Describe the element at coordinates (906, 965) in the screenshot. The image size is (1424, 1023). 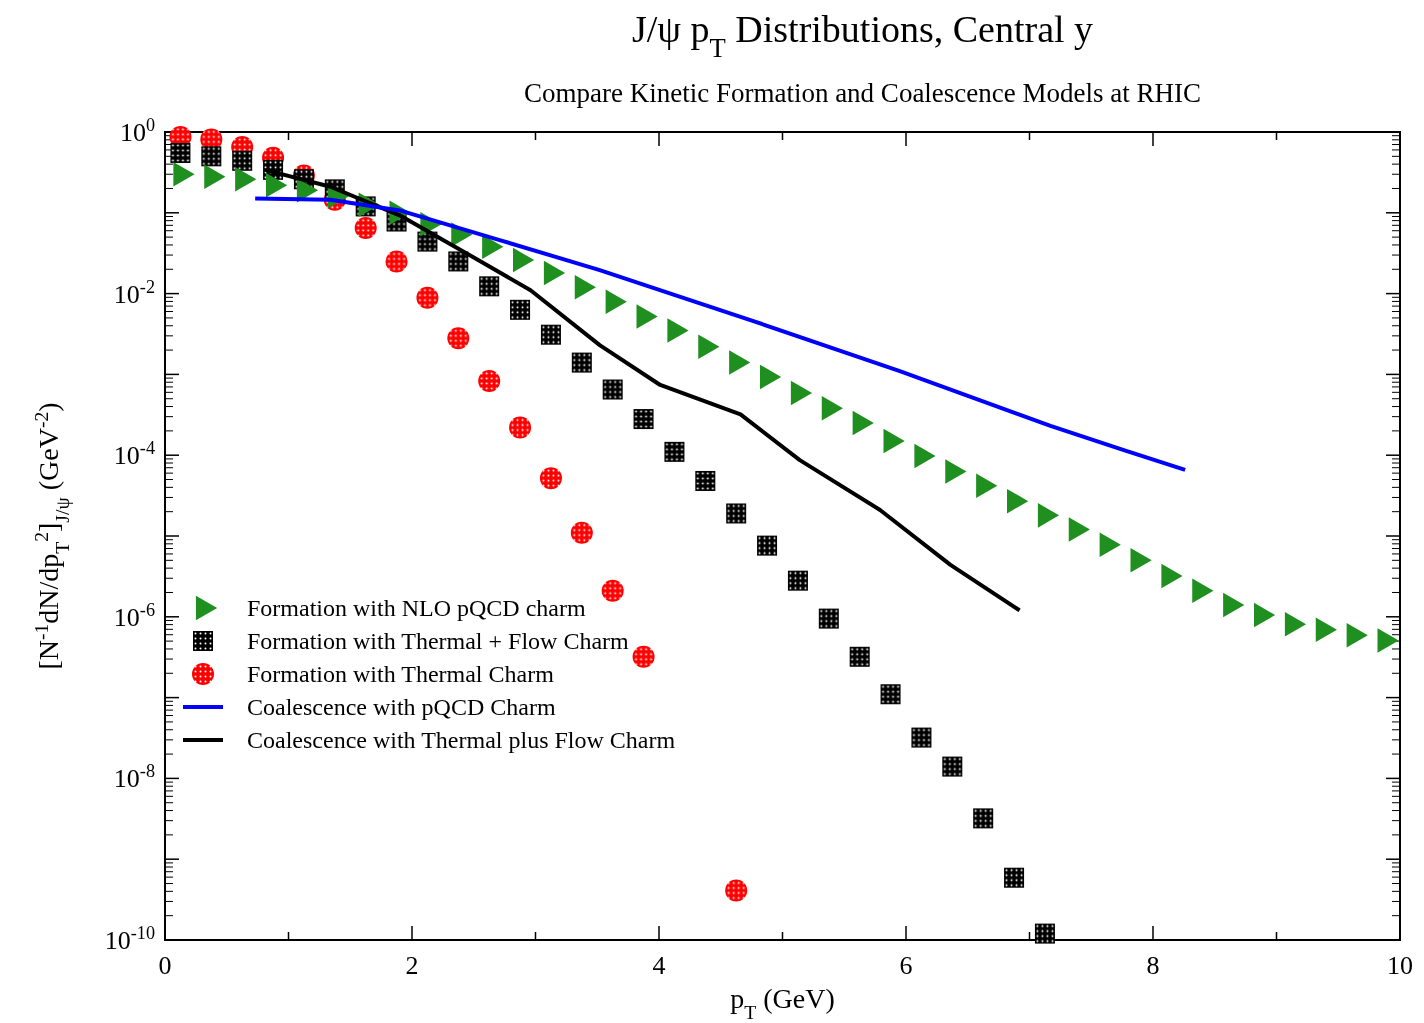
I see `x-tick-label: 6` at that location.